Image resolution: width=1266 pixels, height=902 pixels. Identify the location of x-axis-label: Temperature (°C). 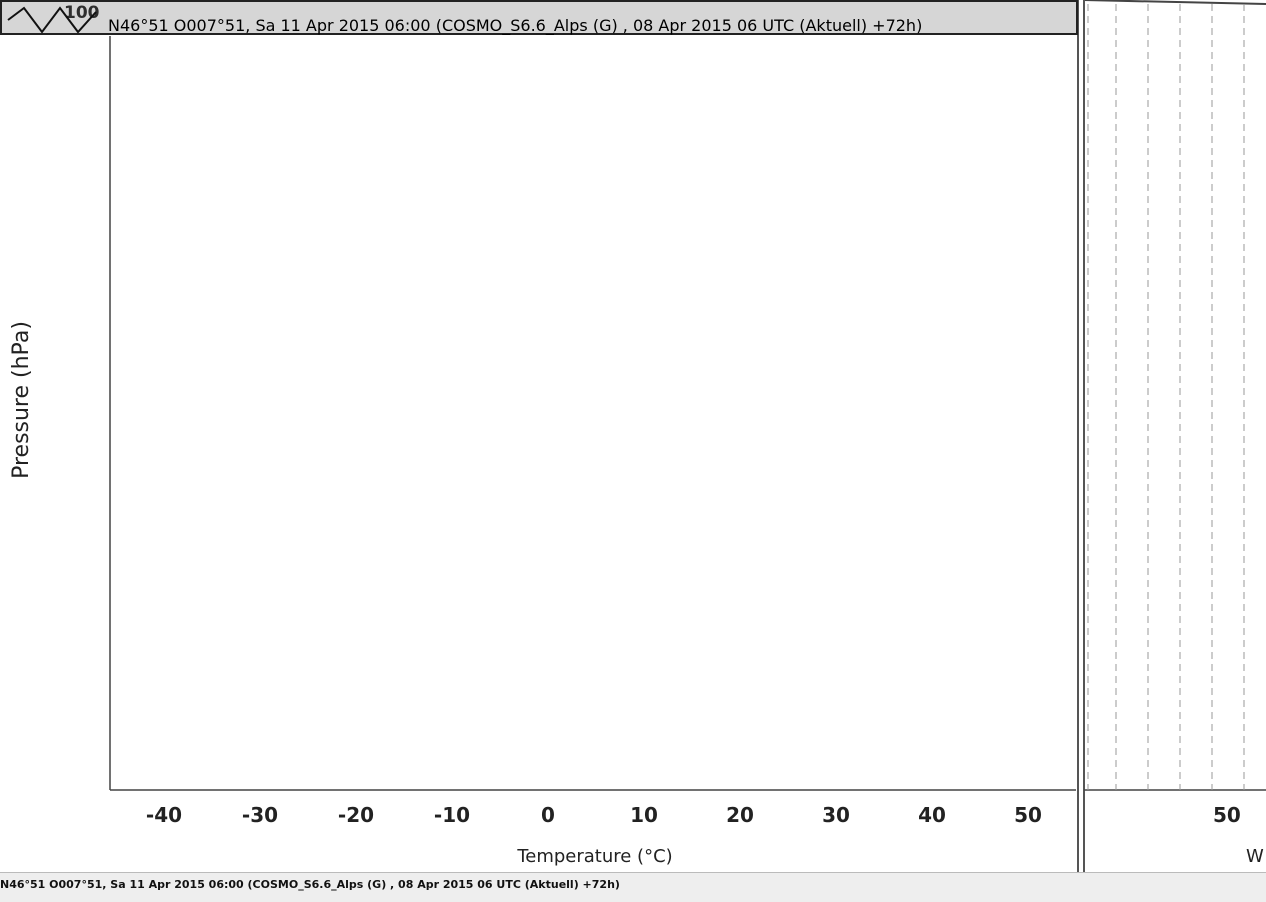
(594, 856).